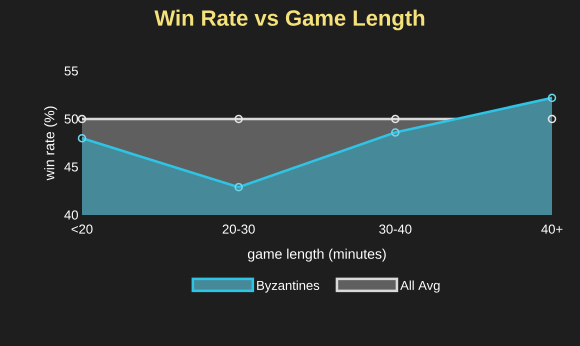  Describe the element at coordinates (317, 255) in the screenshot. I see `x-axis-title: game length (minutes)` at that location.